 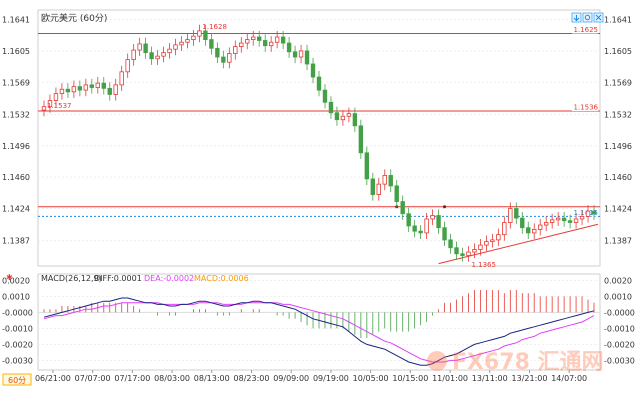 I want to click on watermark-flame-icon, so click(x=437, y=361).